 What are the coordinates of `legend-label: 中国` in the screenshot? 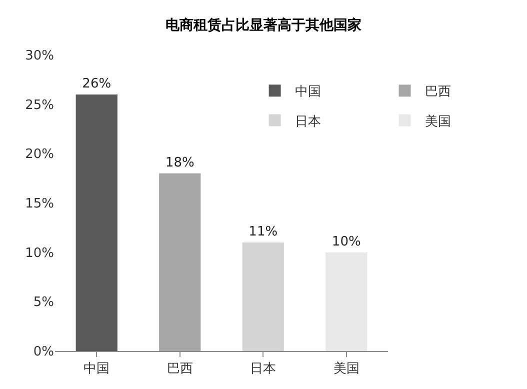 It's located at (307, 92).